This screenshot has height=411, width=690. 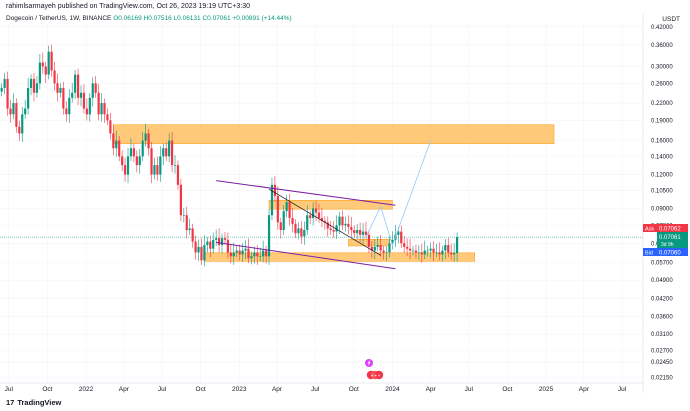 What do you see at coordinates (662, 335) in the screenshot?
I see `y-tick-label: 0.03100` at bounding box center [662, 335].